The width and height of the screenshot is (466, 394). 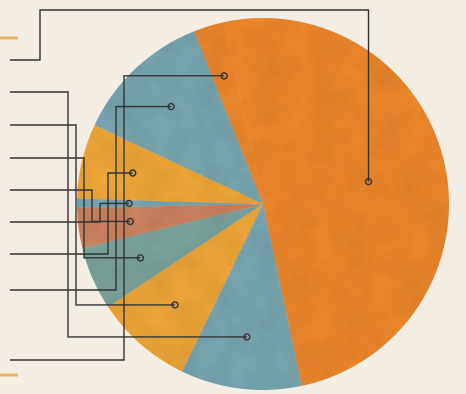 What do you see at coordinates (9, 206) in the screenshot?
I see `background-accent-marks` at bounding box center [9, 206].